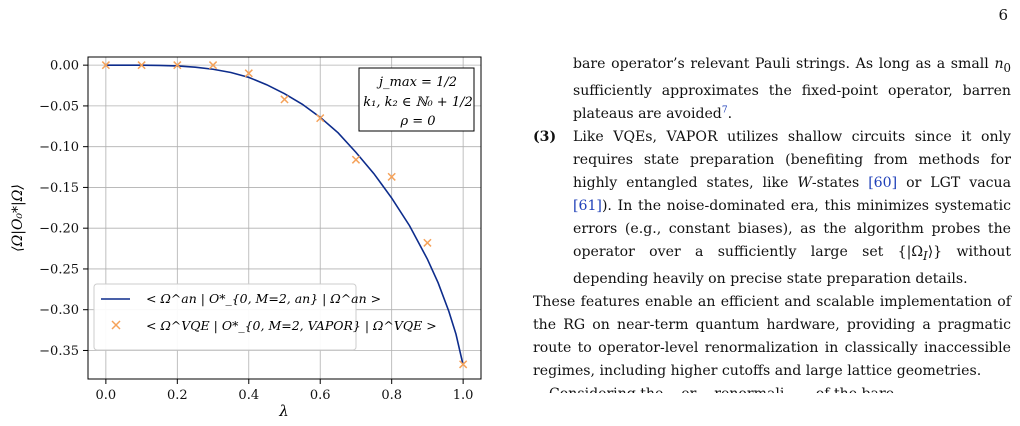  Describe the element at coordinates (416, 82) in the screenshot. I see `param-jmax: j_max = 1/2` at that location.